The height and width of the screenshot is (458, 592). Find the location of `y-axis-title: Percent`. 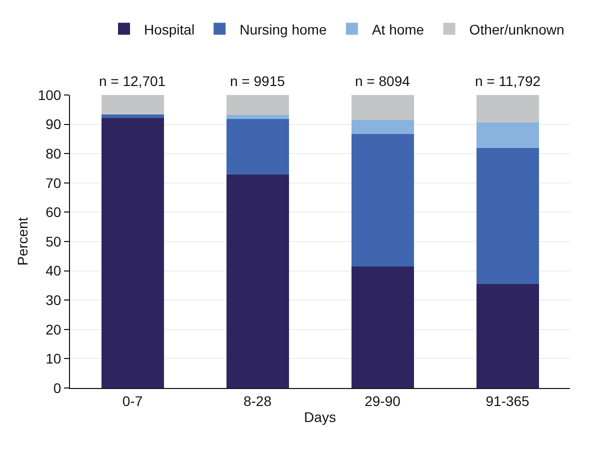

y-axis-title: Percent is located at coordinates (22, 241).